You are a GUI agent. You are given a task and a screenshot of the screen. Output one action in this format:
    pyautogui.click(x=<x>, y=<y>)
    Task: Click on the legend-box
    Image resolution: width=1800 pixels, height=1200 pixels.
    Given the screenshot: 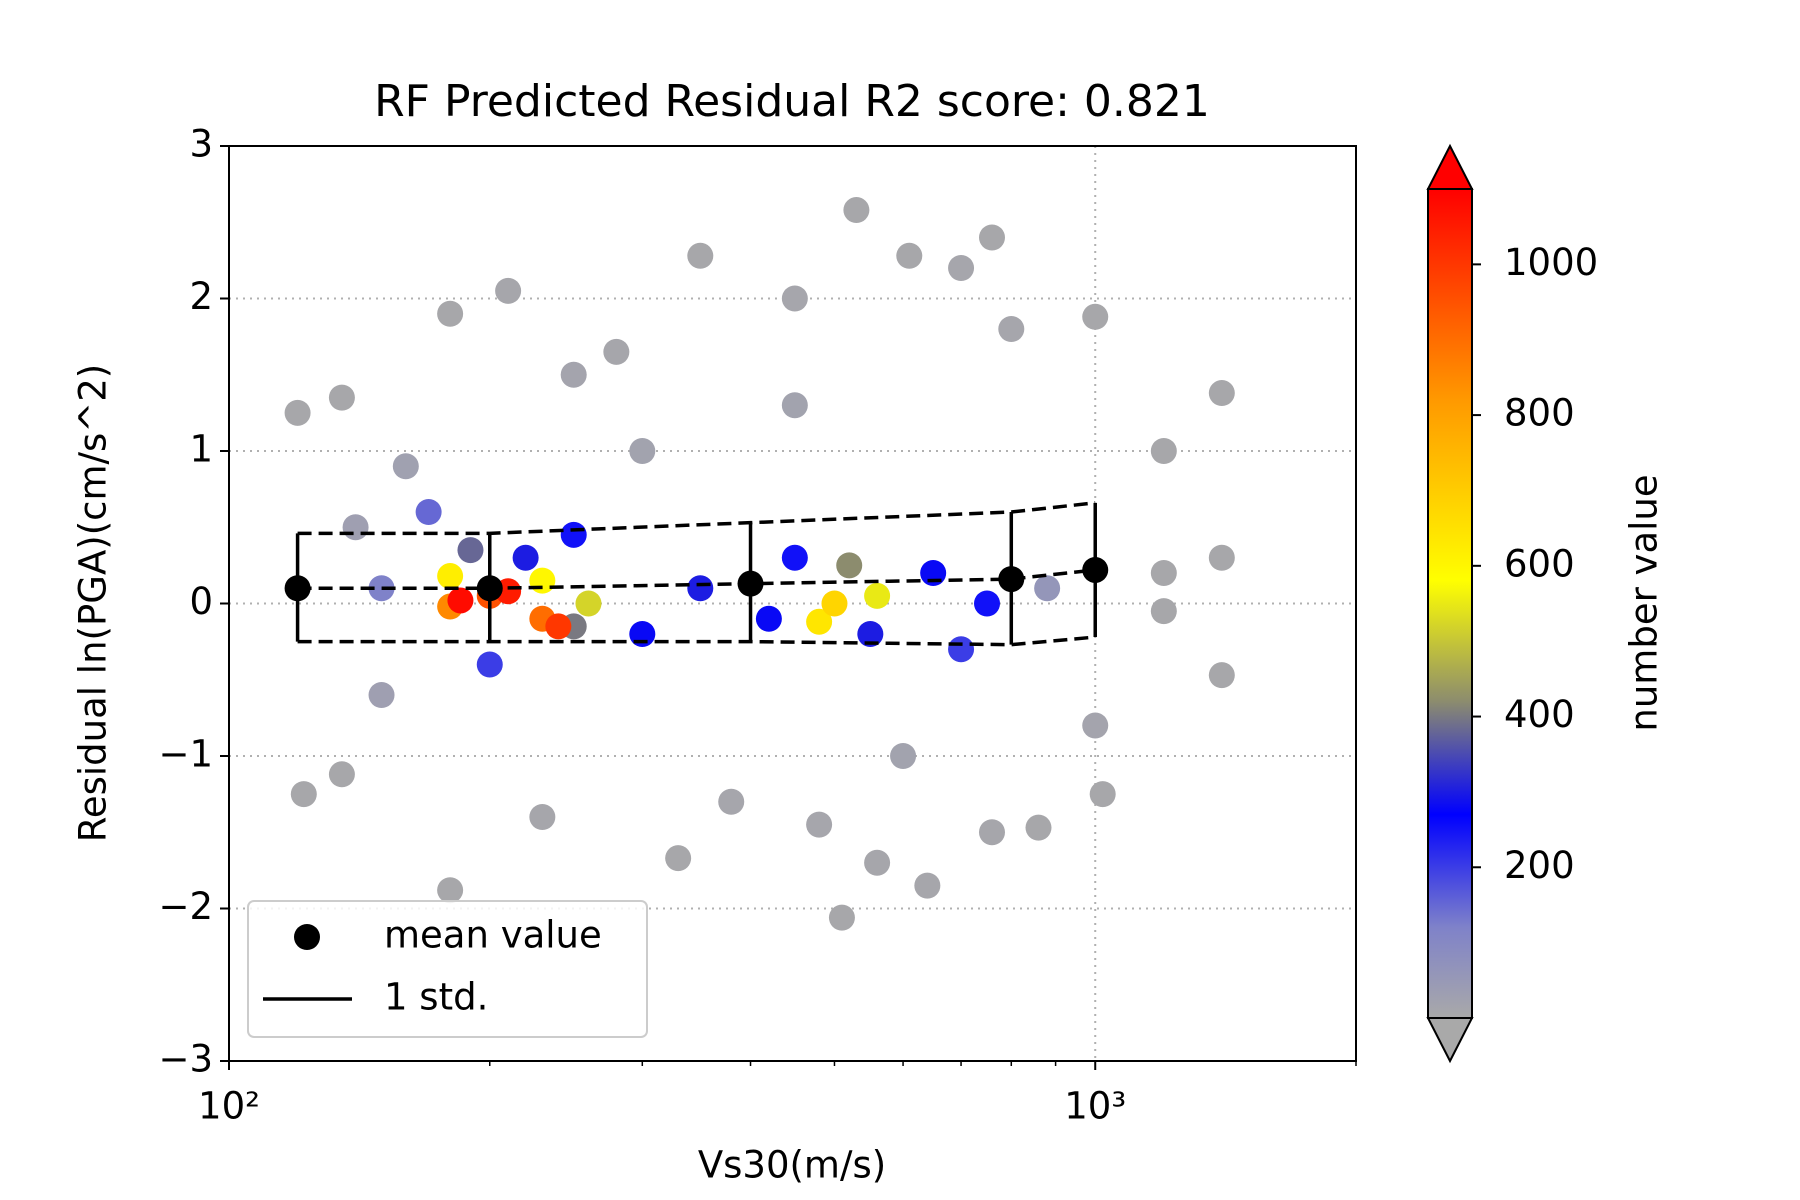 What is the action you would take?
    pyautogui.click(x=447, y=969)
    